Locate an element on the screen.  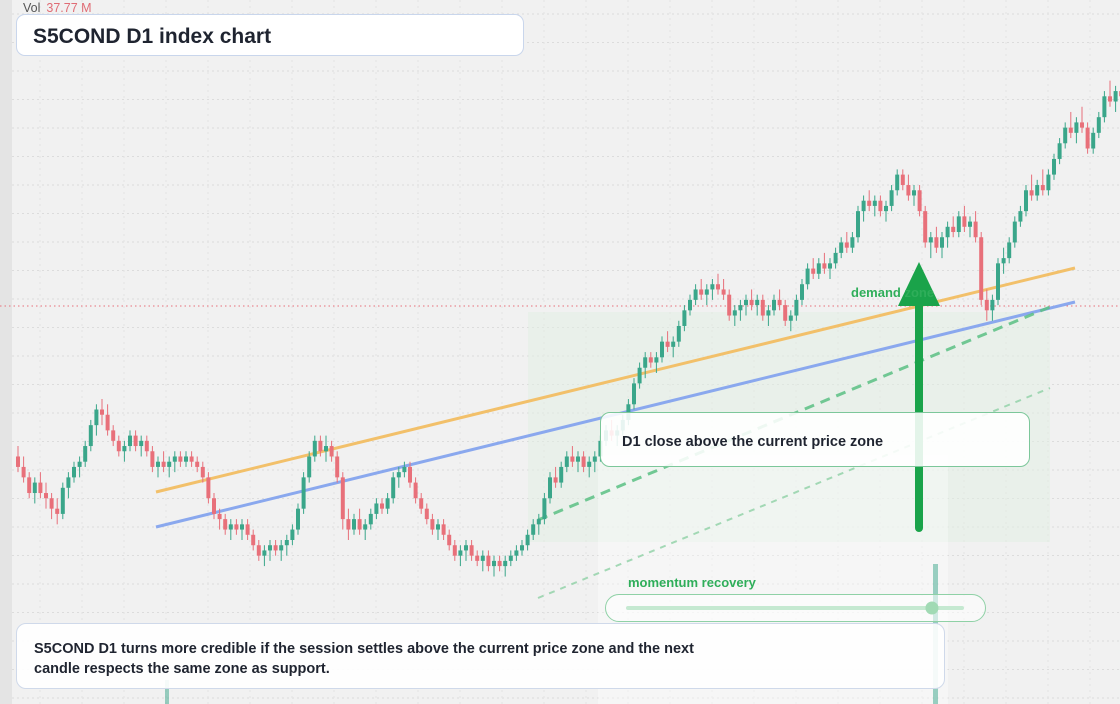
chart-title: S5COND D1 index chart is located at coordinates (152, 36).